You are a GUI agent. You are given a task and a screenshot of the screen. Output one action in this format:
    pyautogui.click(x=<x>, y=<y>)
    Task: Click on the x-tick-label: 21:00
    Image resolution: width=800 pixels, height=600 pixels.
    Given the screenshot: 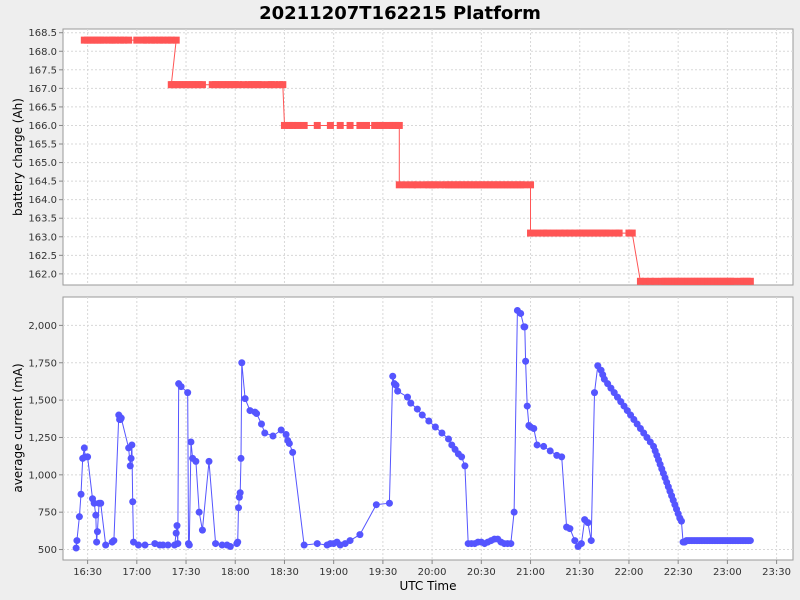 What is the action you would take?
    pyautogui.click(x=530, y=572)
    